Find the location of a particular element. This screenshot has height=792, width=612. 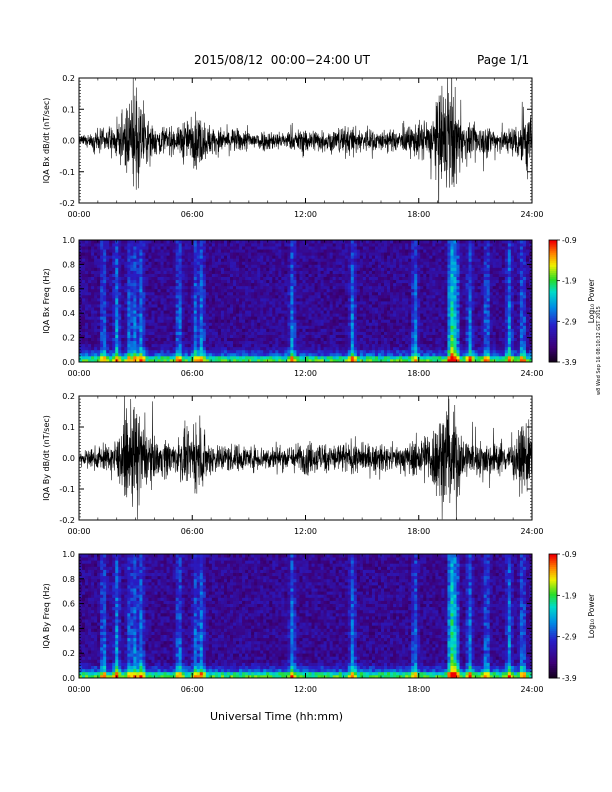

y-tick-label: 0.4 is located at coordinates (68, 313).